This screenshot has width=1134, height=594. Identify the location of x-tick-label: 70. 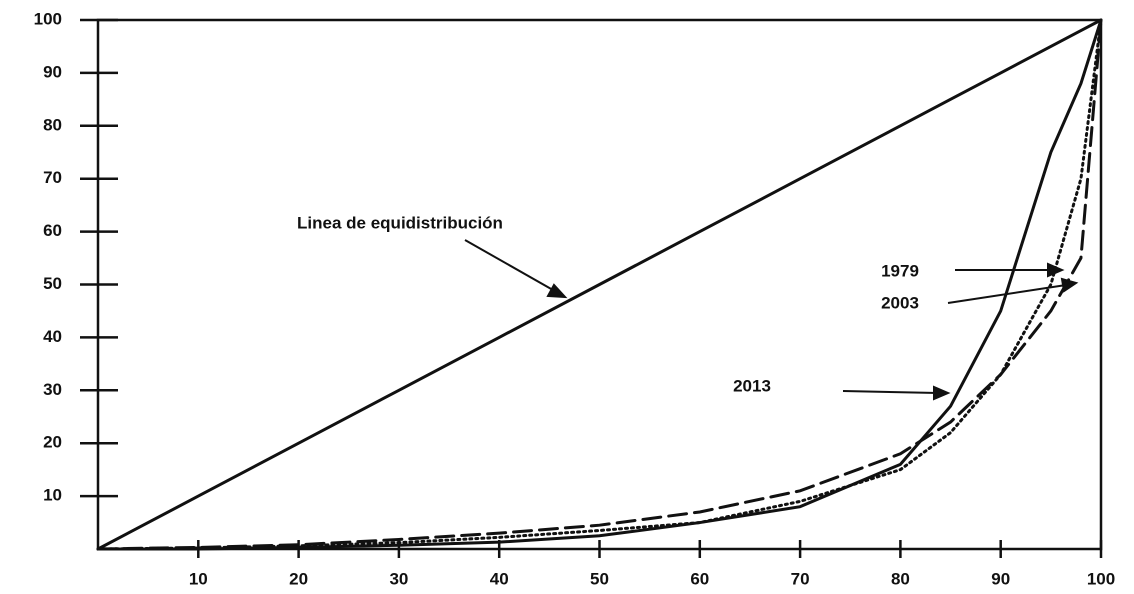
(800, 578).